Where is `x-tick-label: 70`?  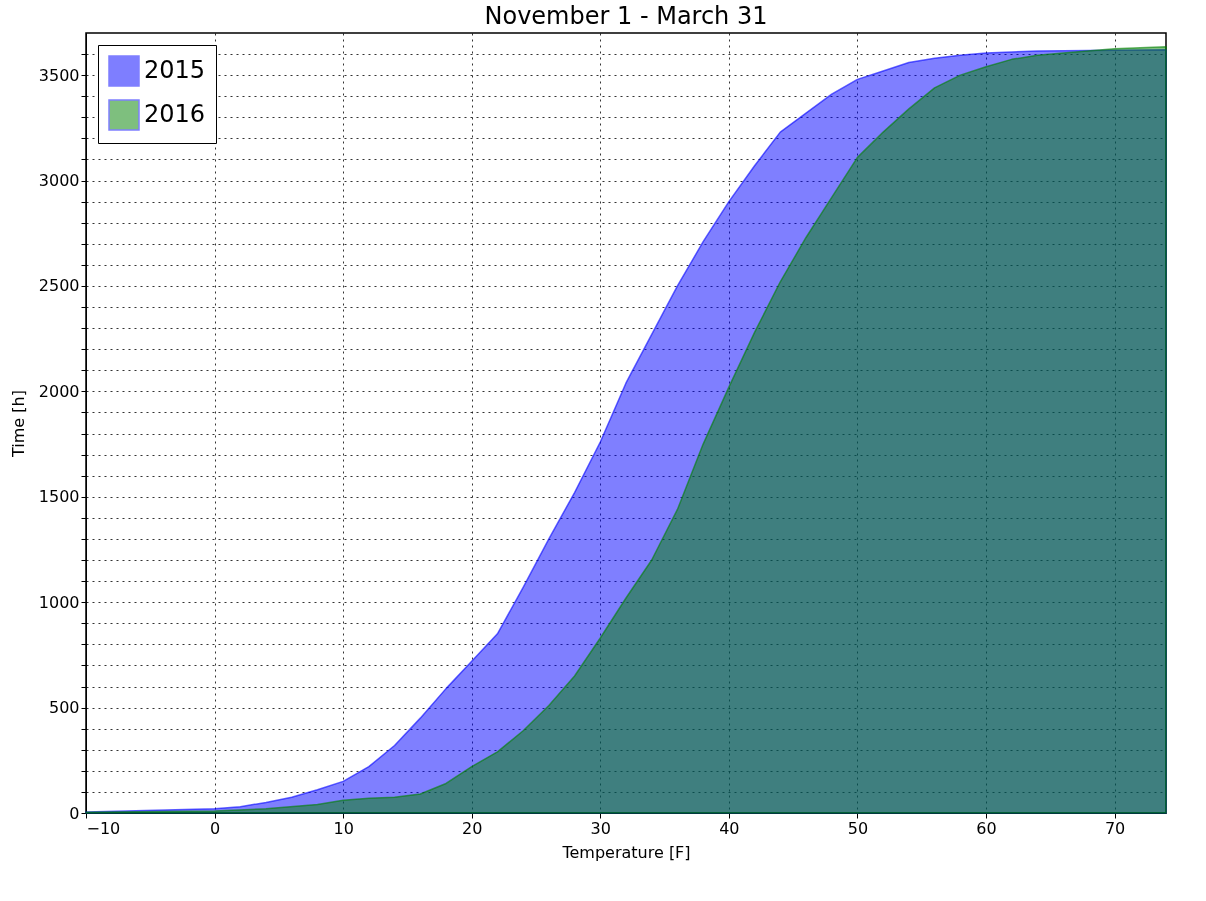 x-tick-label: 70 is located at coordinates (1115, 828).